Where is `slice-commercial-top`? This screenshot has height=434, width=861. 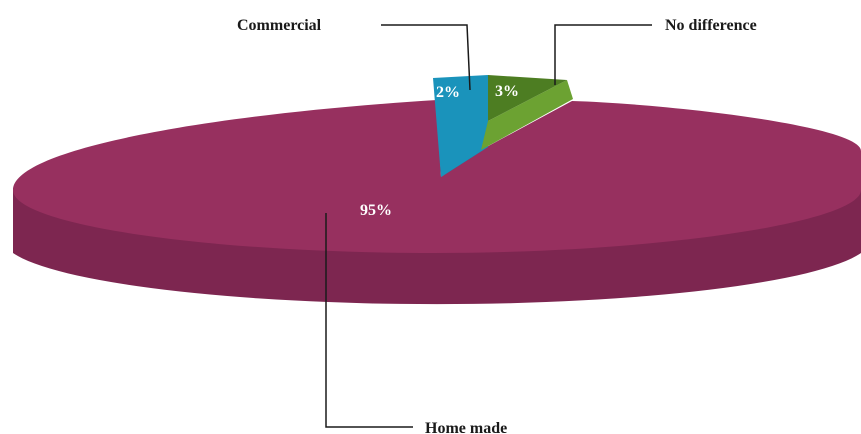
slice-commercial-top is located at coordinates (460, 126).